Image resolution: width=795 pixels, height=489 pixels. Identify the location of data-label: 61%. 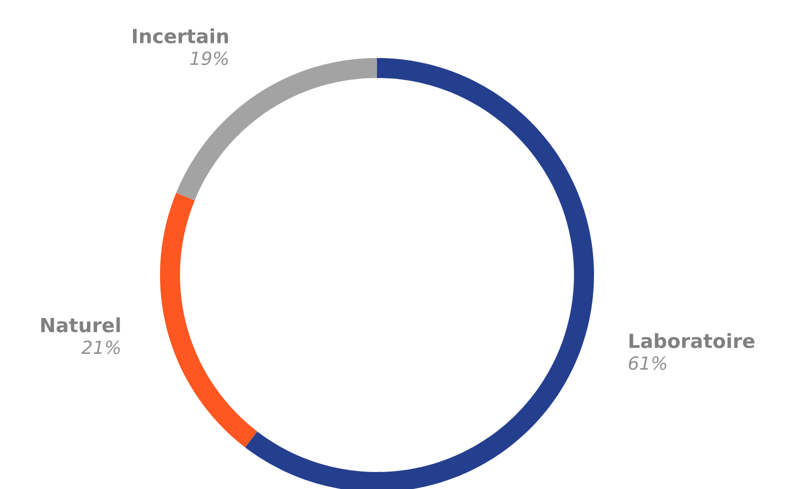
(647, 363).